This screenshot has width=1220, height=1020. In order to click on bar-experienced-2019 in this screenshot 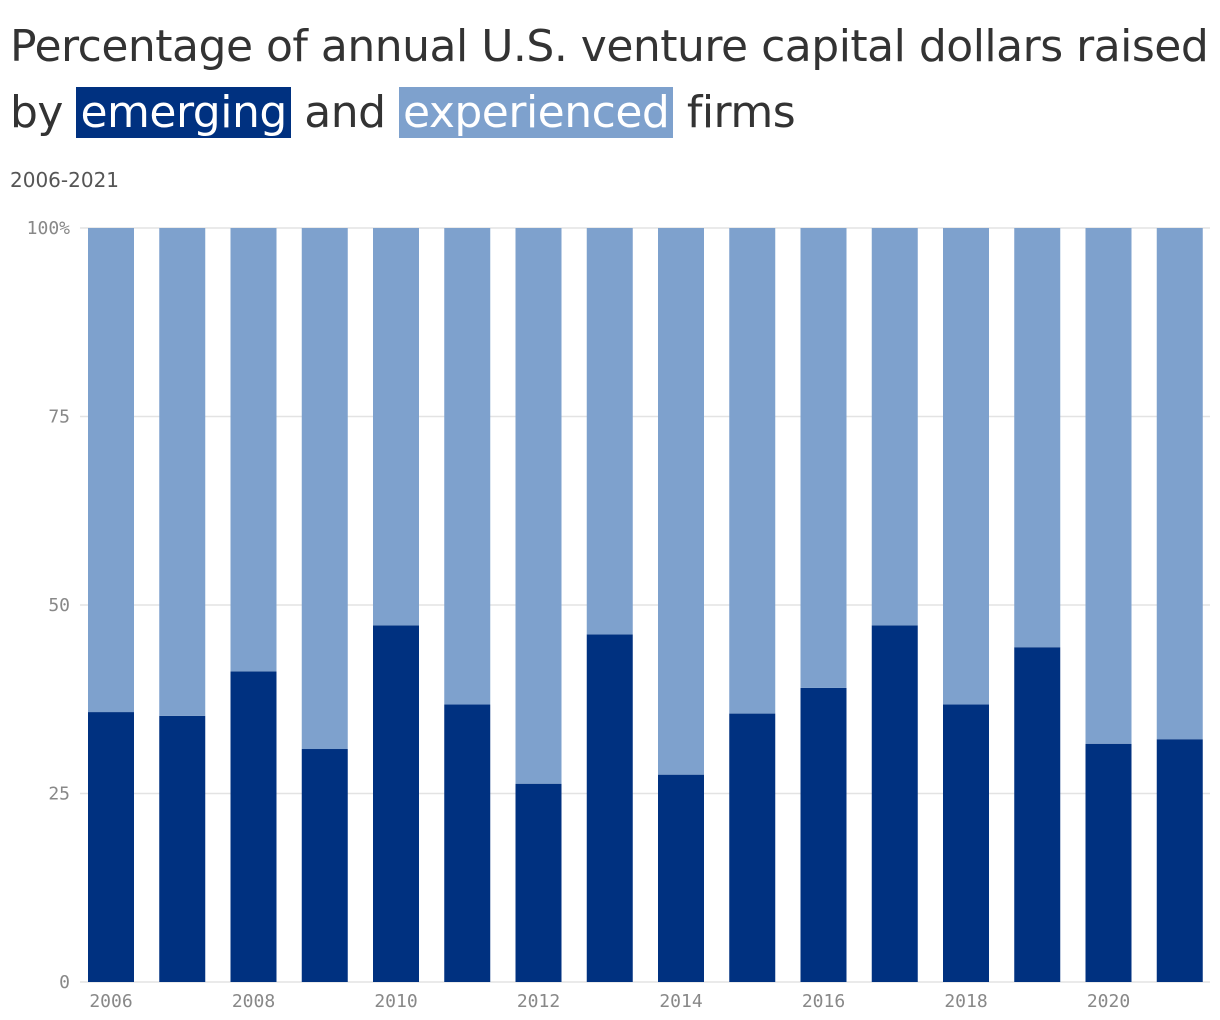, I will do `click(1037, 438)`.